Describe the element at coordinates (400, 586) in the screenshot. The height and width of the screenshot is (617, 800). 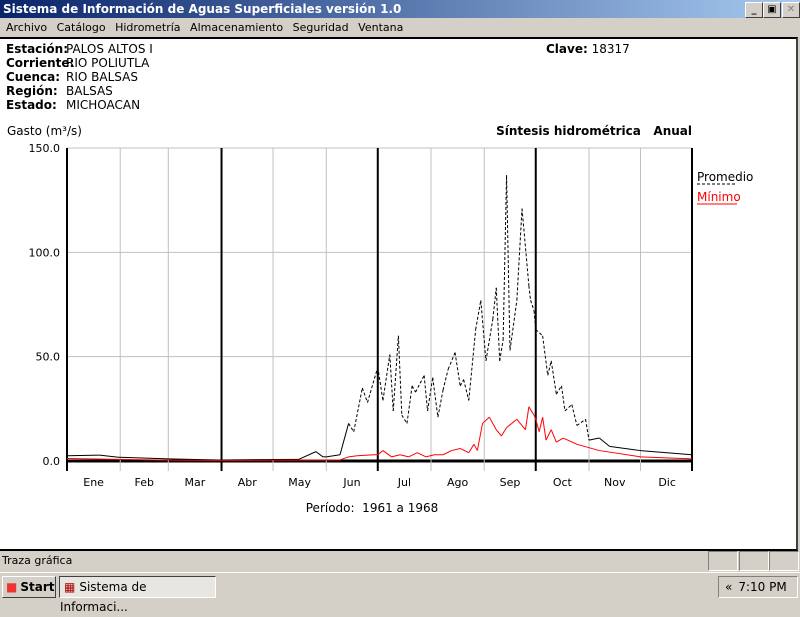
I see `taskbar: ■Start ▦Sistema de Informaci... «7:10 PM` at that location.